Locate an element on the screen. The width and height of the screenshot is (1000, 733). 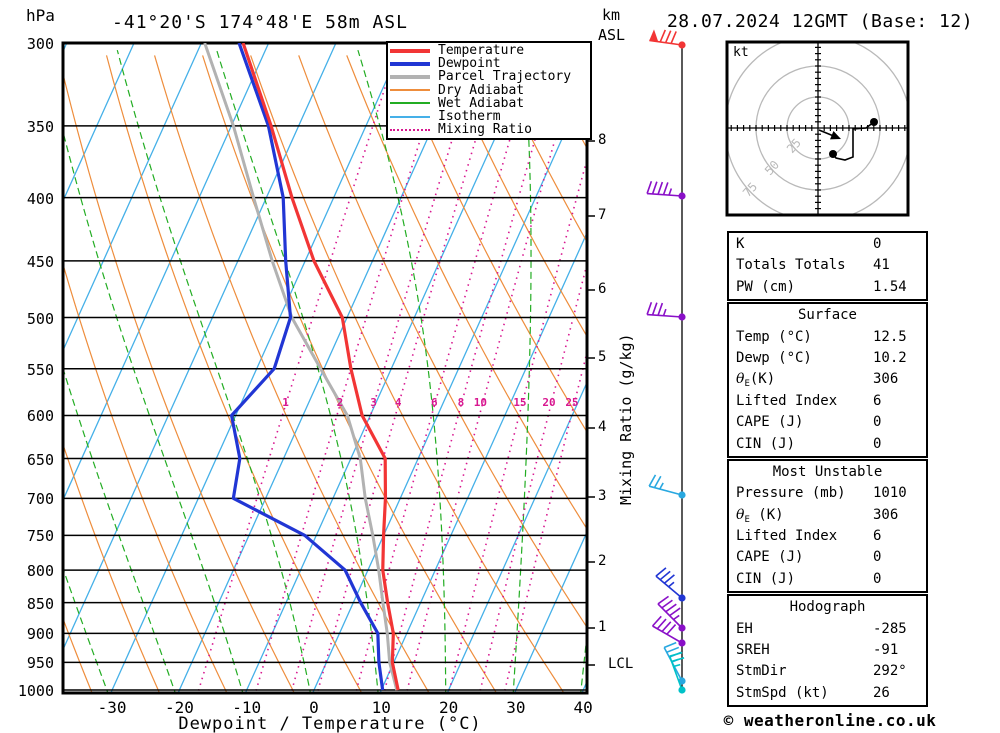
panel-row: Temp (°C) 12.5 is located at coordinates (827, 337).